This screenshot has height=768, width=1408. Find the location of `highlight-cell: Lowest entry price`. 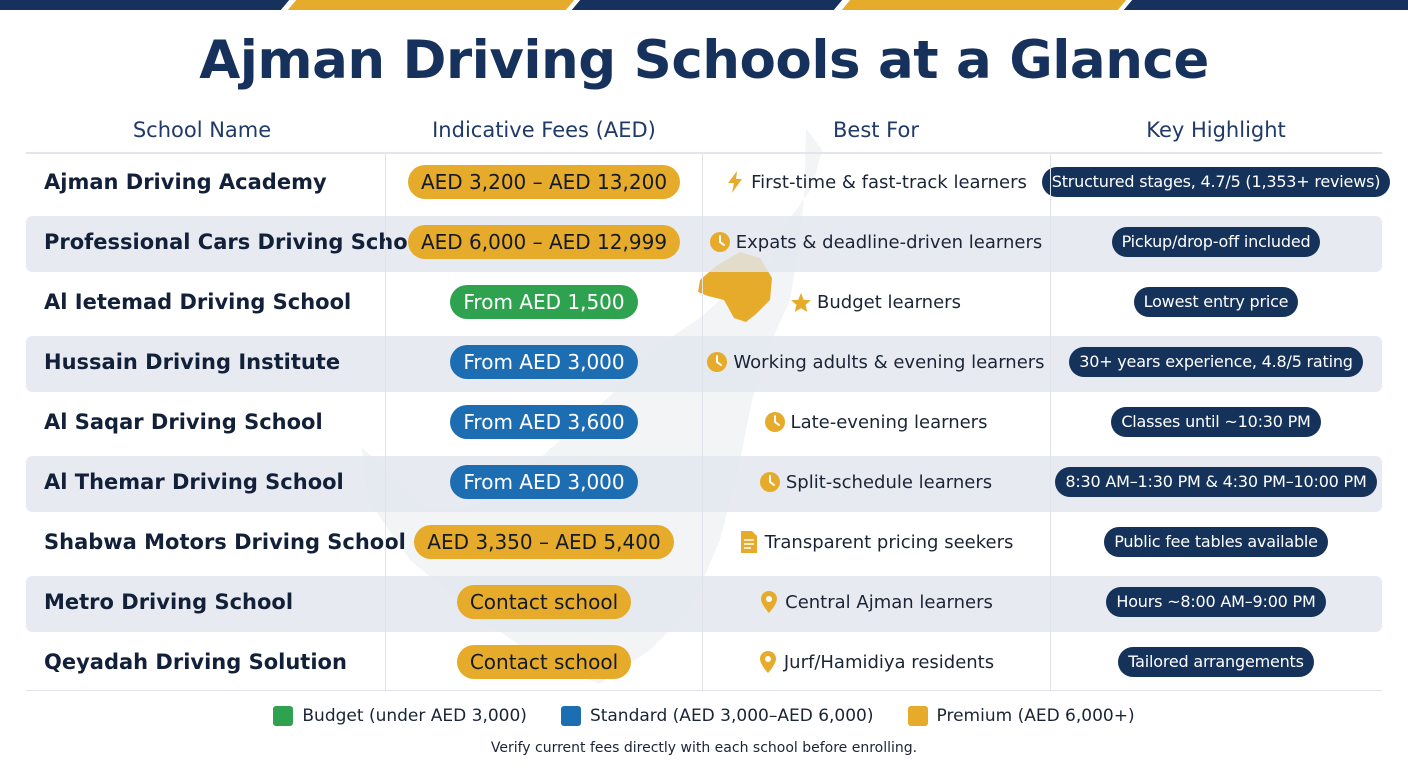

highlight-cell: Lowest entry price is located at coordinates (1216, 302).